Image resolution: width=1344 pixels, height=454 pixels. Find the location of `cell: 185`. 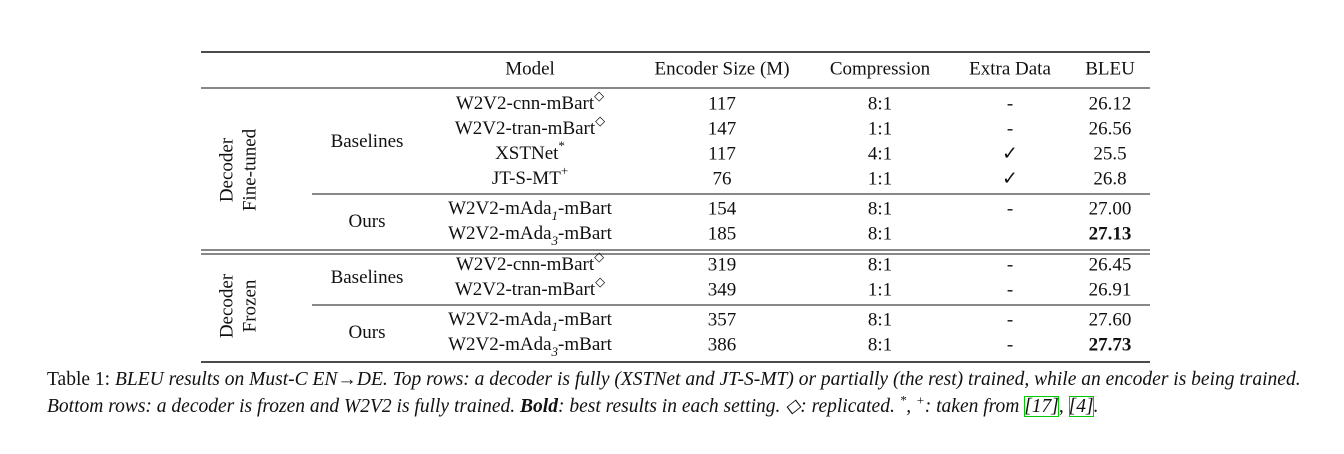

cell: 185 is located at coordinates (722, 233).